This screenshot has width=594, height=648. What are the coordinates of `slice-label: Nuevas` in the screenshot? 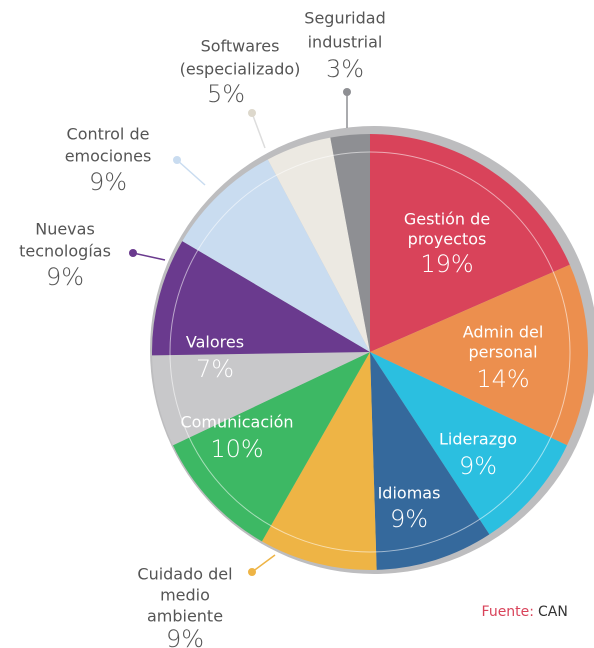 It's located at (65, 229).